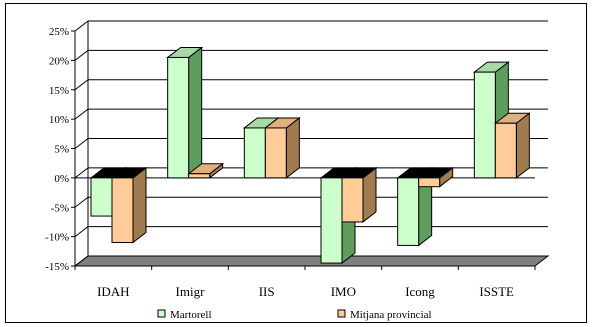 This screenshot has width=592, height=327. Describe the element at coordinates (267, 291) in the screenshot. I see `x-category-label: IIS` at that location.